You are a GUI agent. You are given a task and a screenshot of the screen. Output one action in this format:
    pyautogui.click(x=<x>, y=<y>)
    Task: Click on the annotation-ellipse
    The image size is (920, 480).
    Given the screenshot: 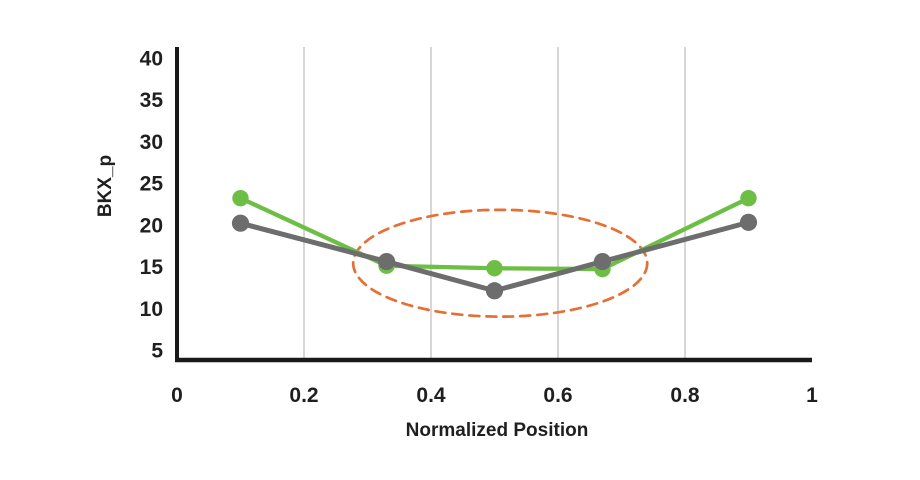 What is the action you would take?
    pyautogui.click(x=500, y=263)
    